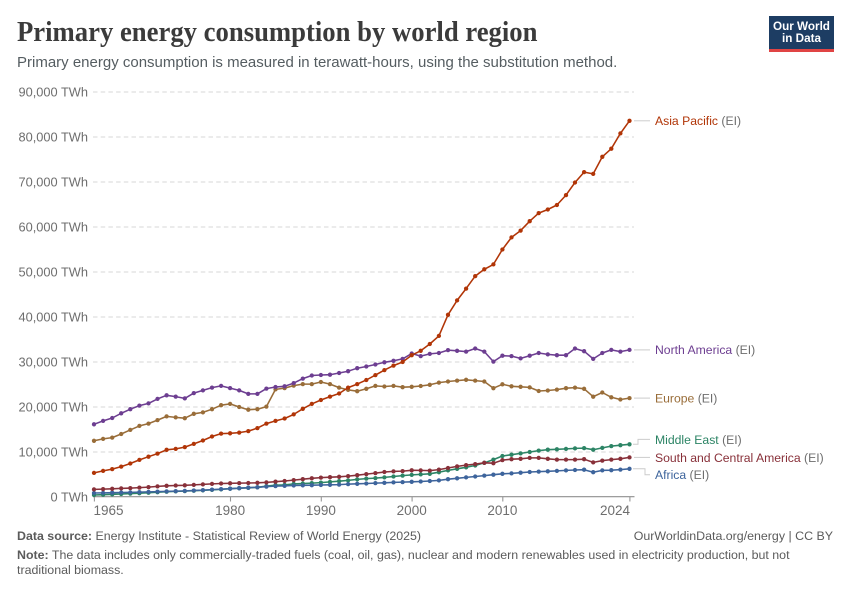 The height and width of the screenshot is (600, 850). I want to click on svg-text: 30,000 TWh, so click(53, 361).